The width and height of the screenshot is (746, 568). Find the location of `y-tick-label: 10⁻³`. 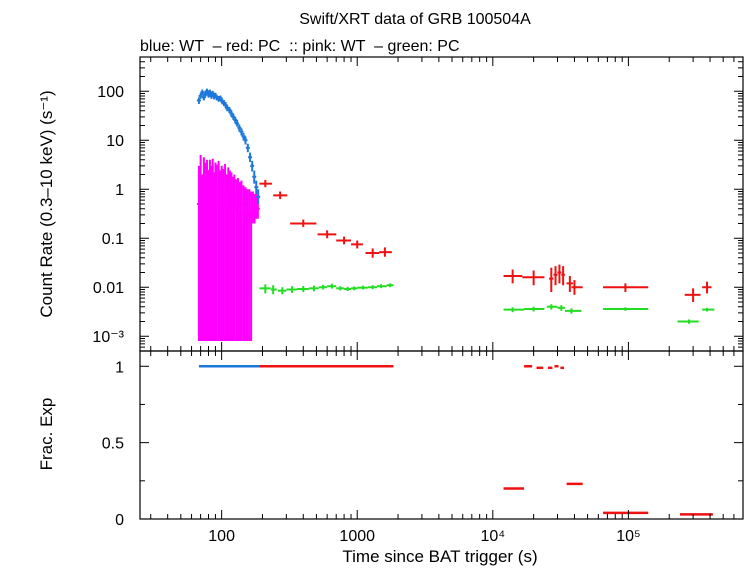

y-tick-label: 10⁻³ is located at coordinates (108, 337).